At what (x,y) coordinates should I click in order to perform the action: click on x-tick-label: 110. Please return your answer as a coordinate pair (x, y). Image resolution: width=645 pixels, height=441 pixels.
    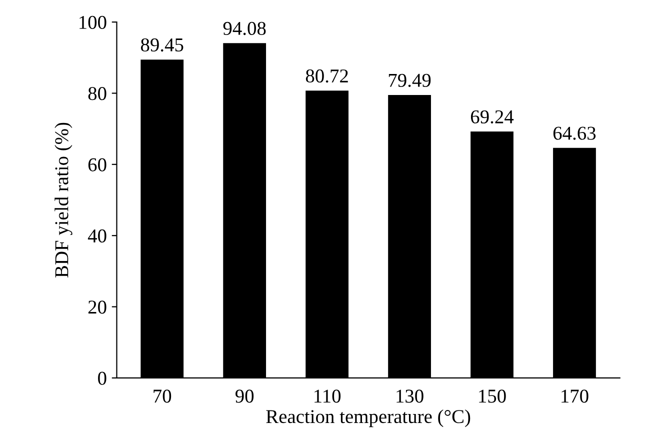
    Looking at the image, I should click on (327, 396).